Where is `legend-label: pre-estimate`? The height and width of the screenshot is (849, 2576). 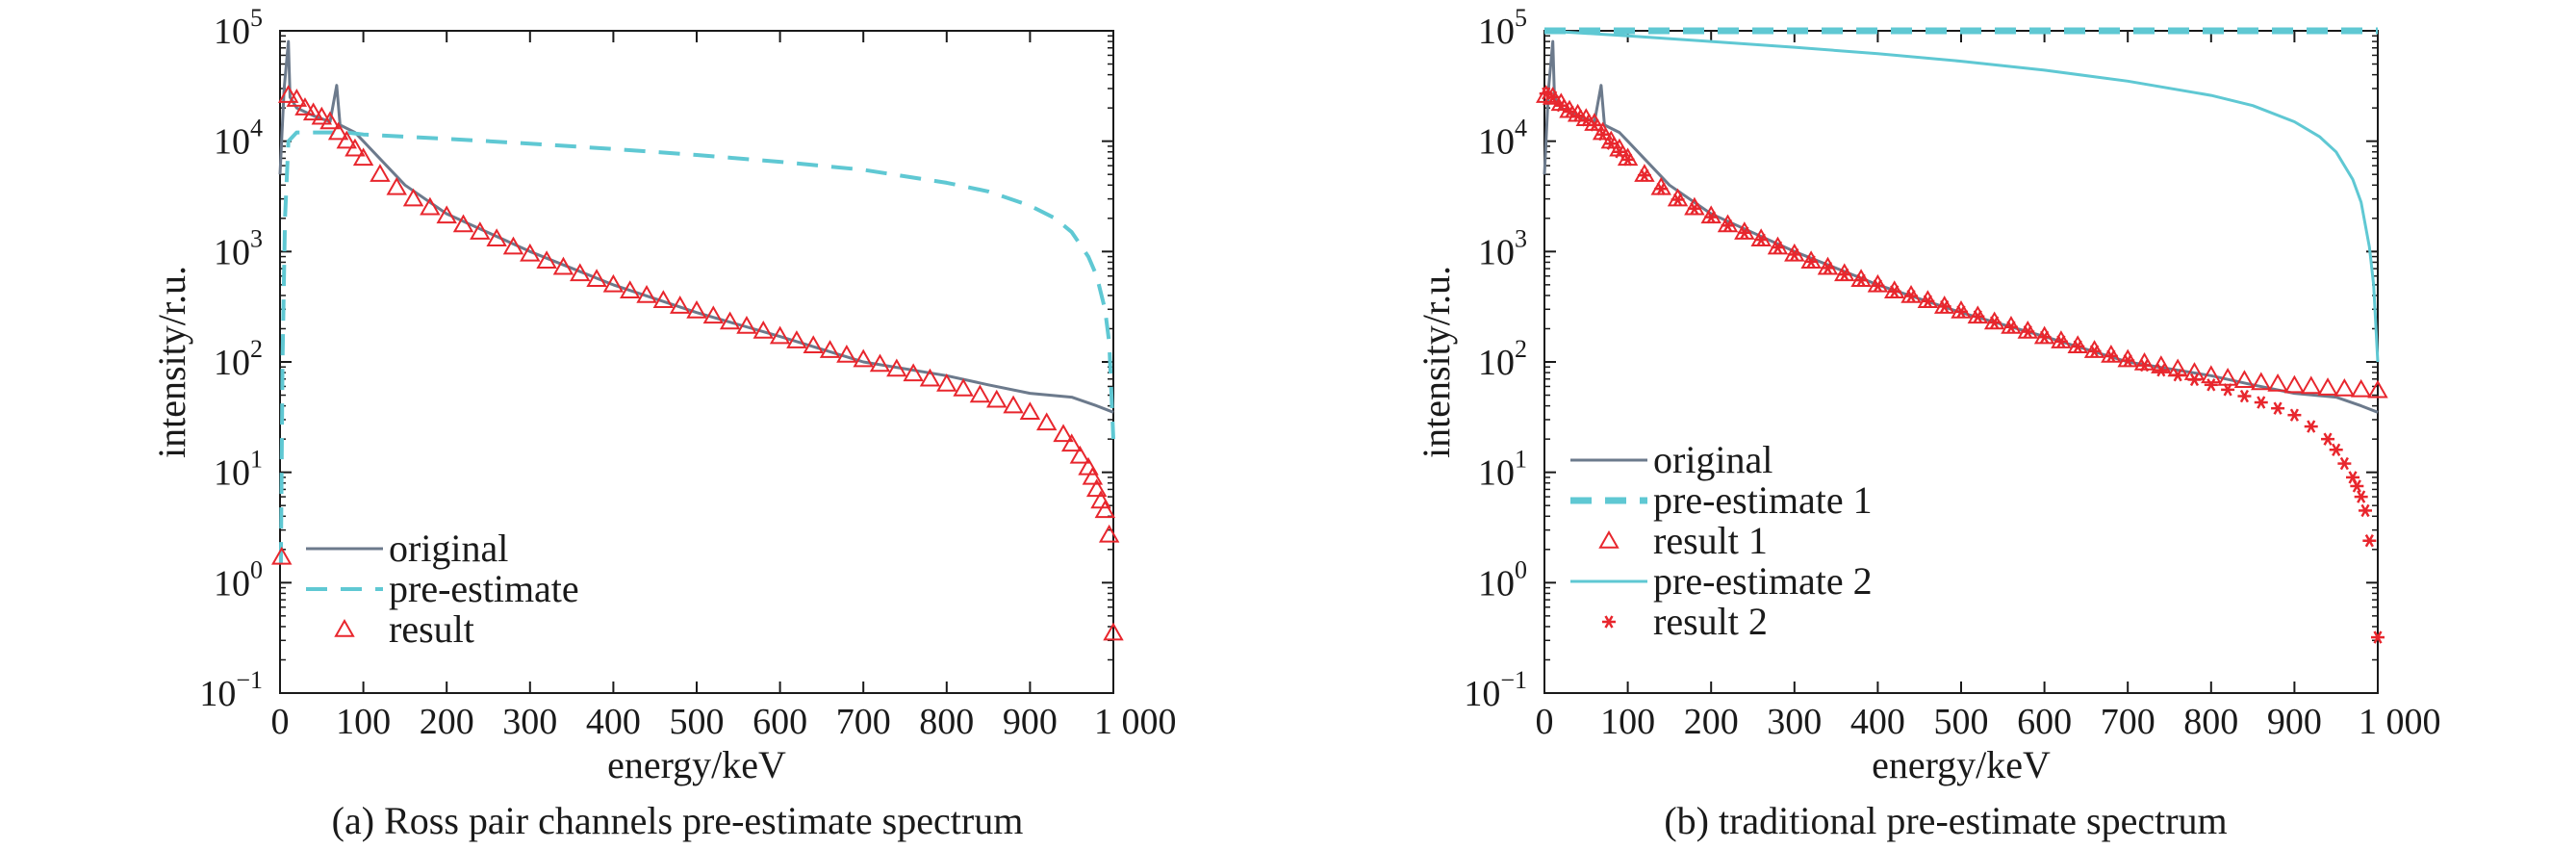 legend-label: pre-estimate is located at coordinates (484, 588).